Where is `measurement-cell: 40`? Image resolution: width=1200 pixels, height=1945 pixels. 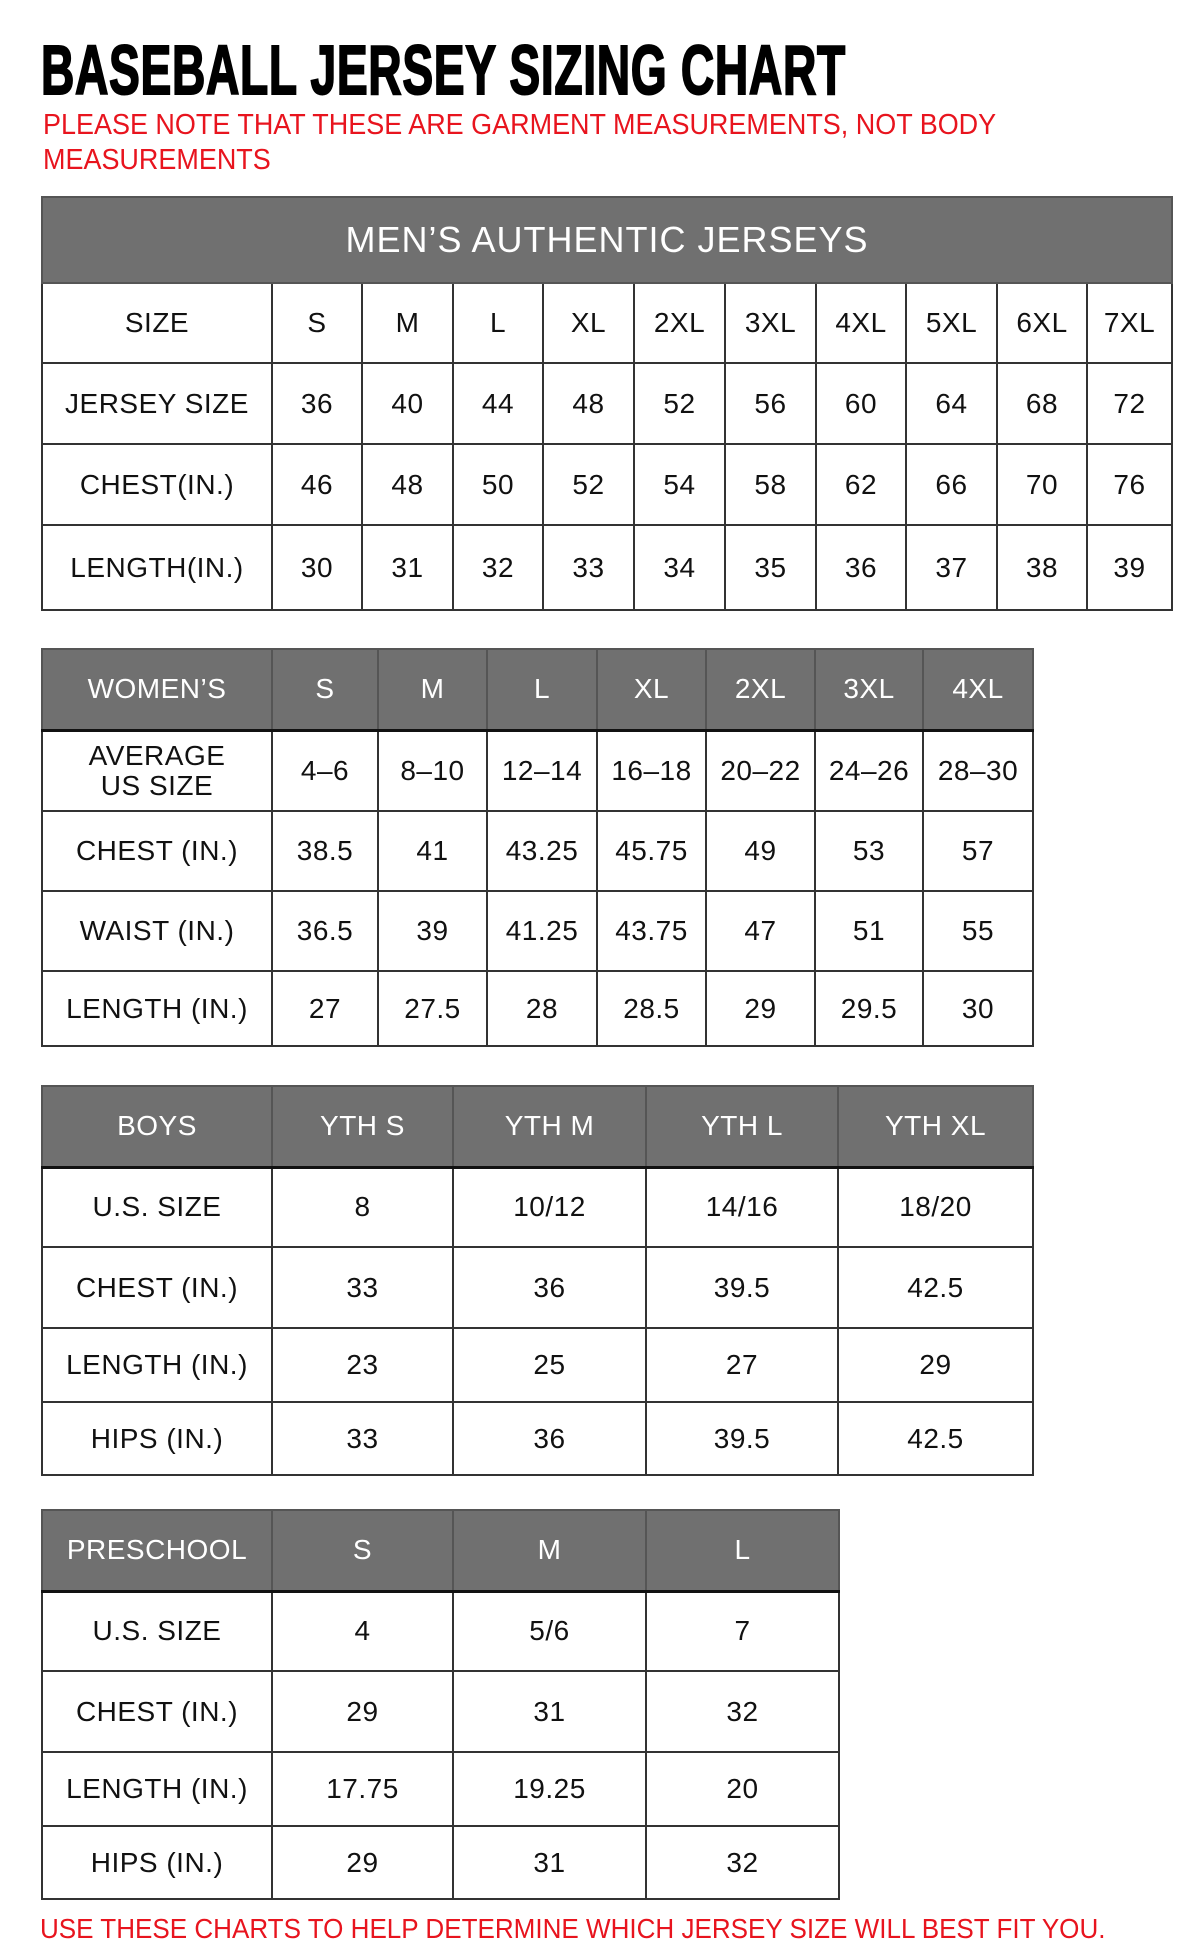
measurement-cell: 40 is located at coordinates (407, 403).